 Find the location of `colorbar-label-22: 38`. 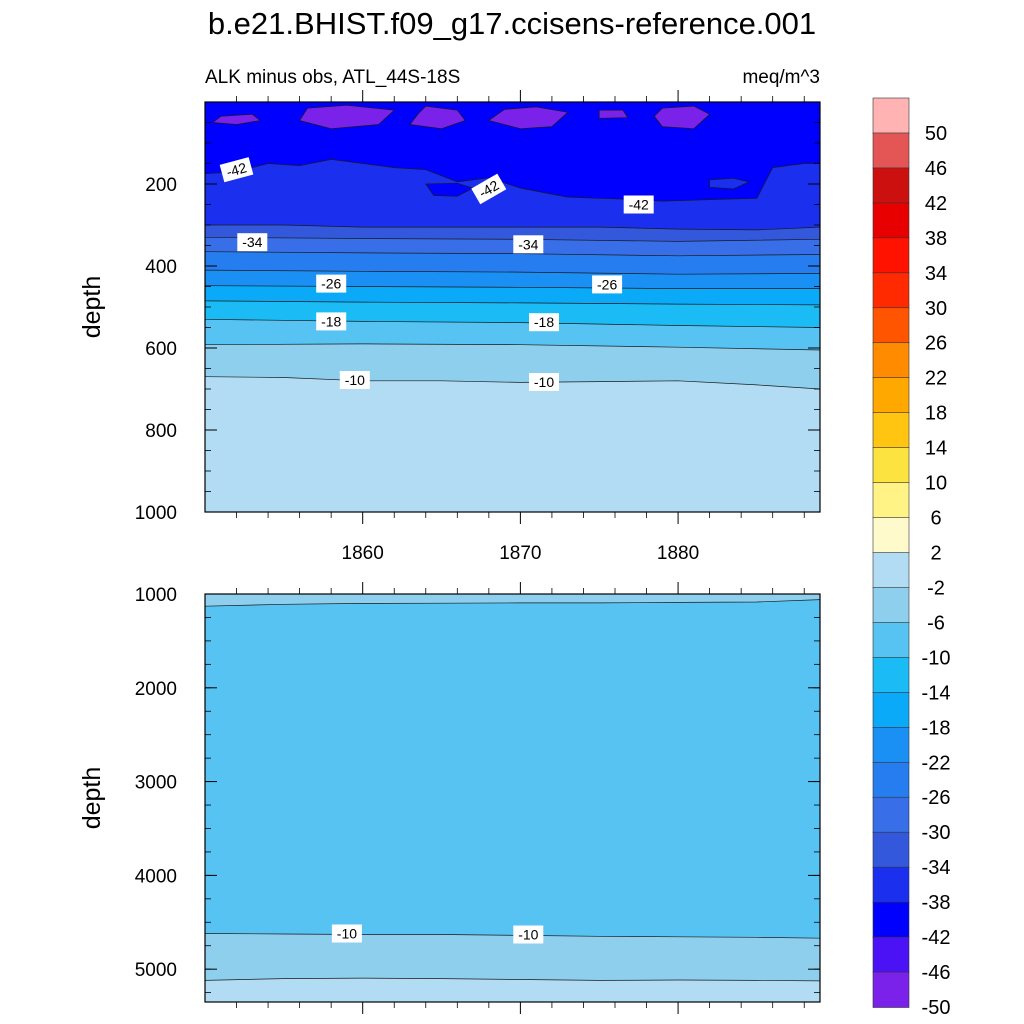

colorbar-label-22: 38 is located at coordinates (936, 239).